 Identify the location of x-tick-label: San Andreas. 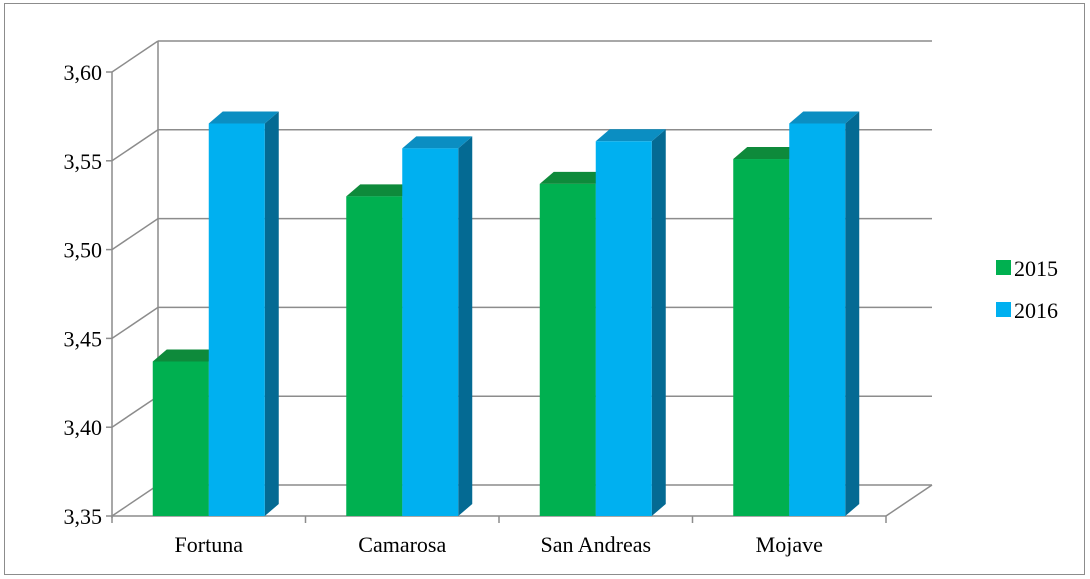
(595, 544).